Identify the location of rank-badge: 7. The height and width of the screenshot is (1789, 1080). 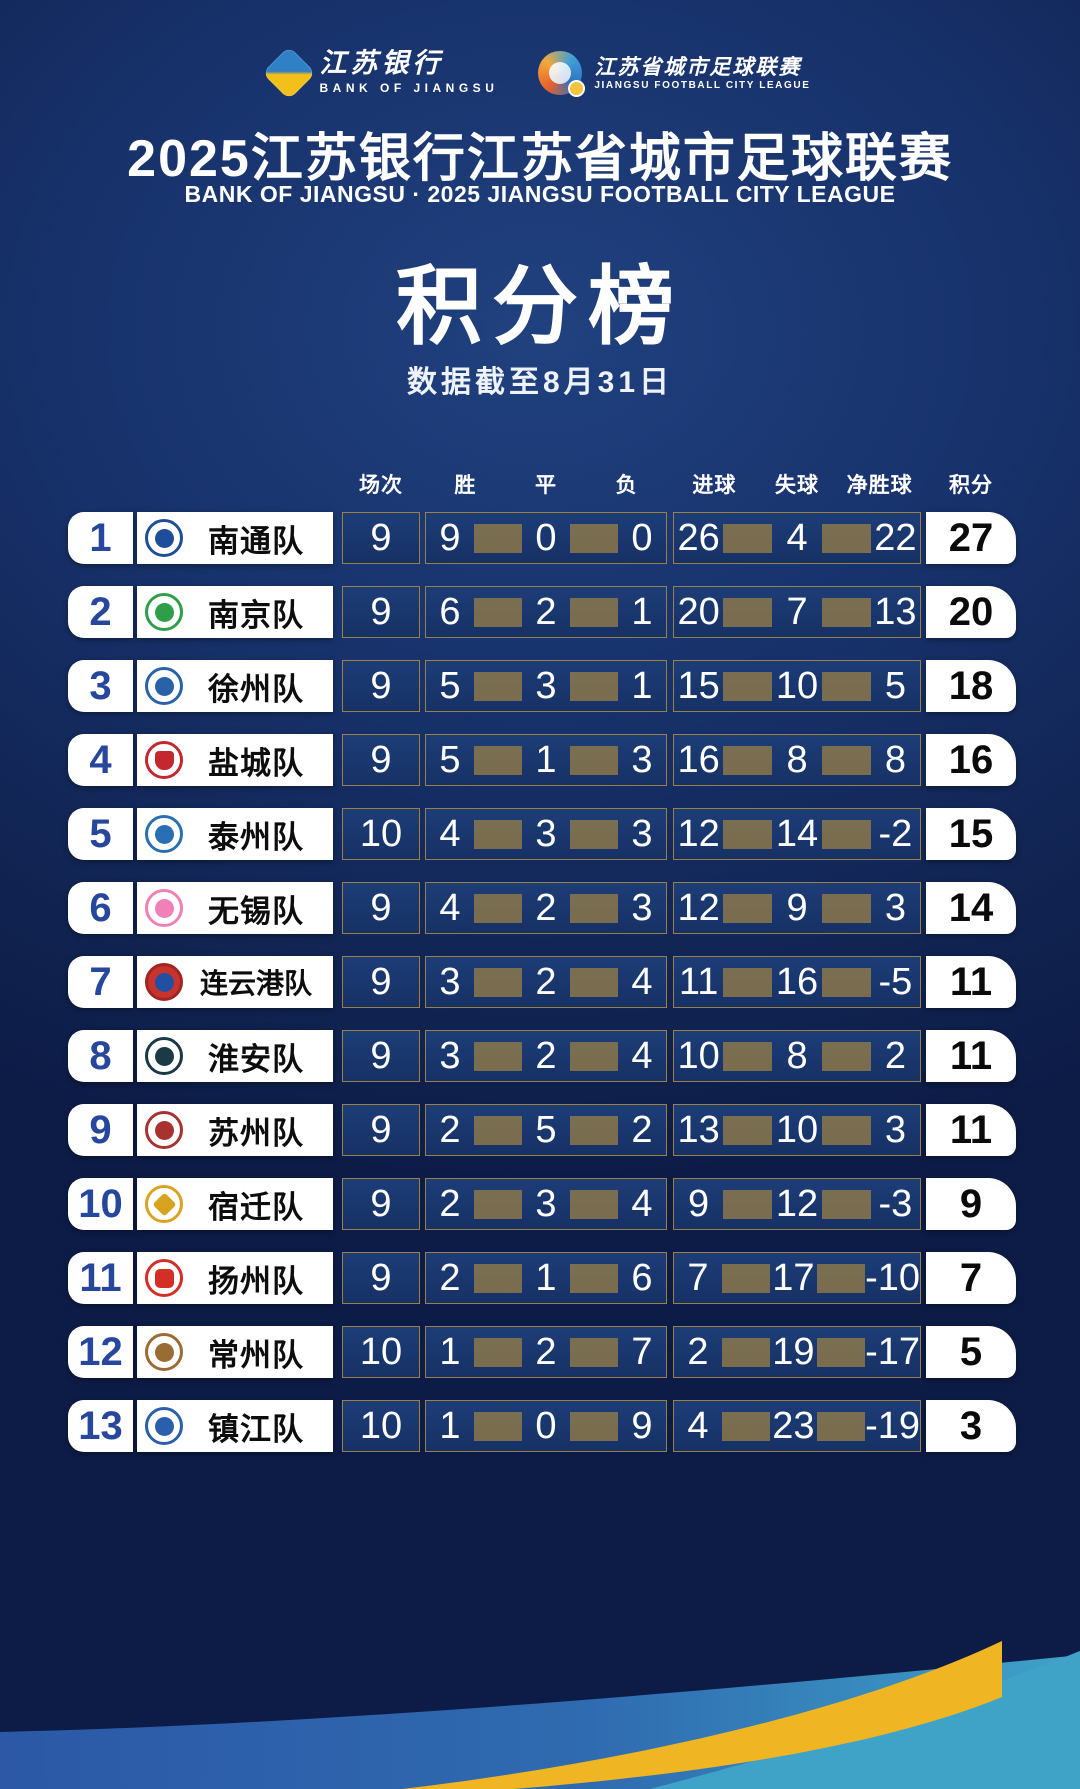
(100, 982).